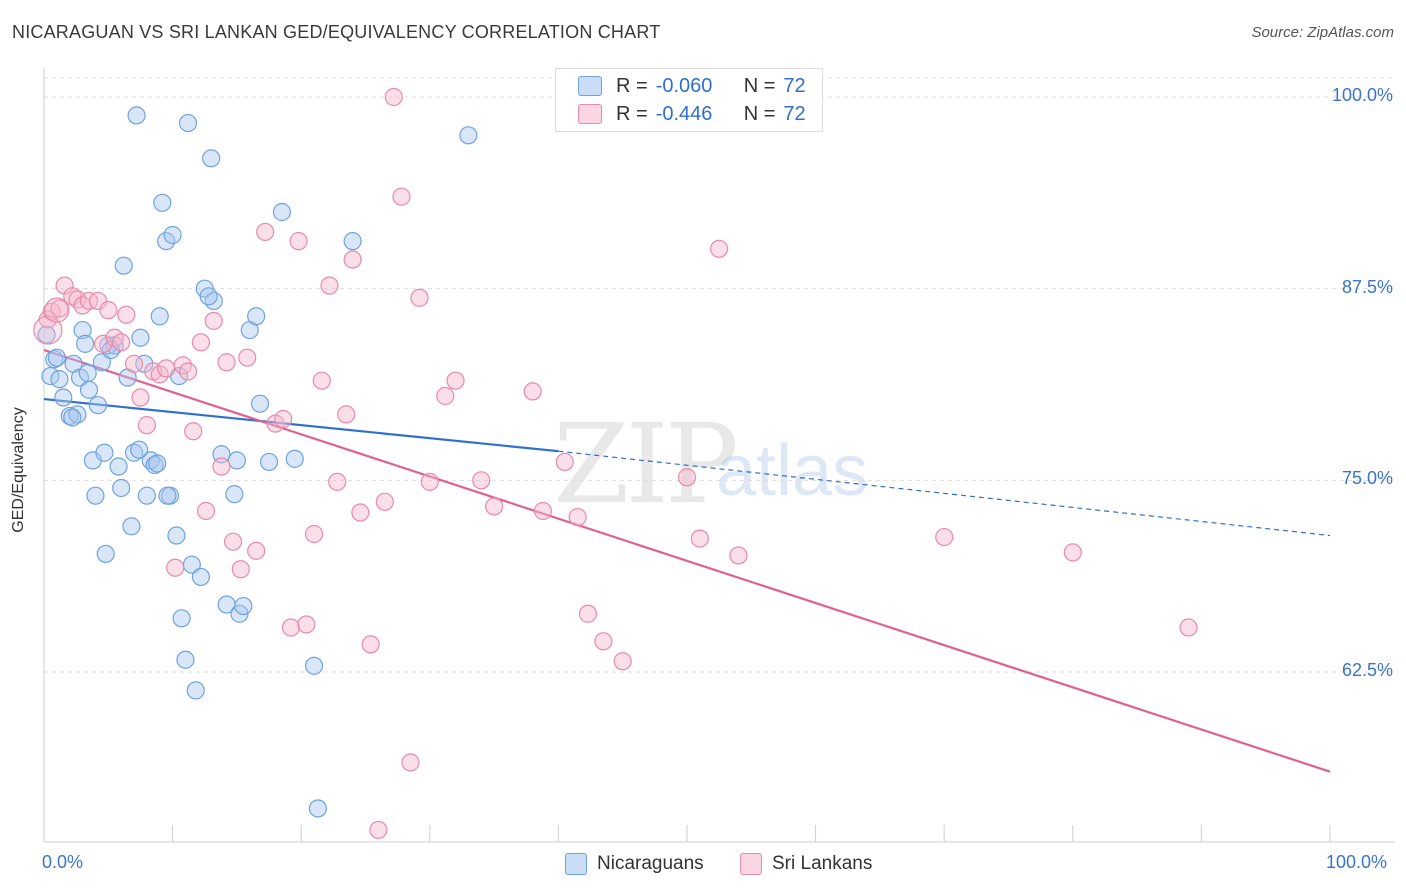 This screenshot has width=1406, height=892. What do you see at coordinates (684, 113) in the screenshot?
I see `r-value: -0.446` at bounding box center [684, 113].